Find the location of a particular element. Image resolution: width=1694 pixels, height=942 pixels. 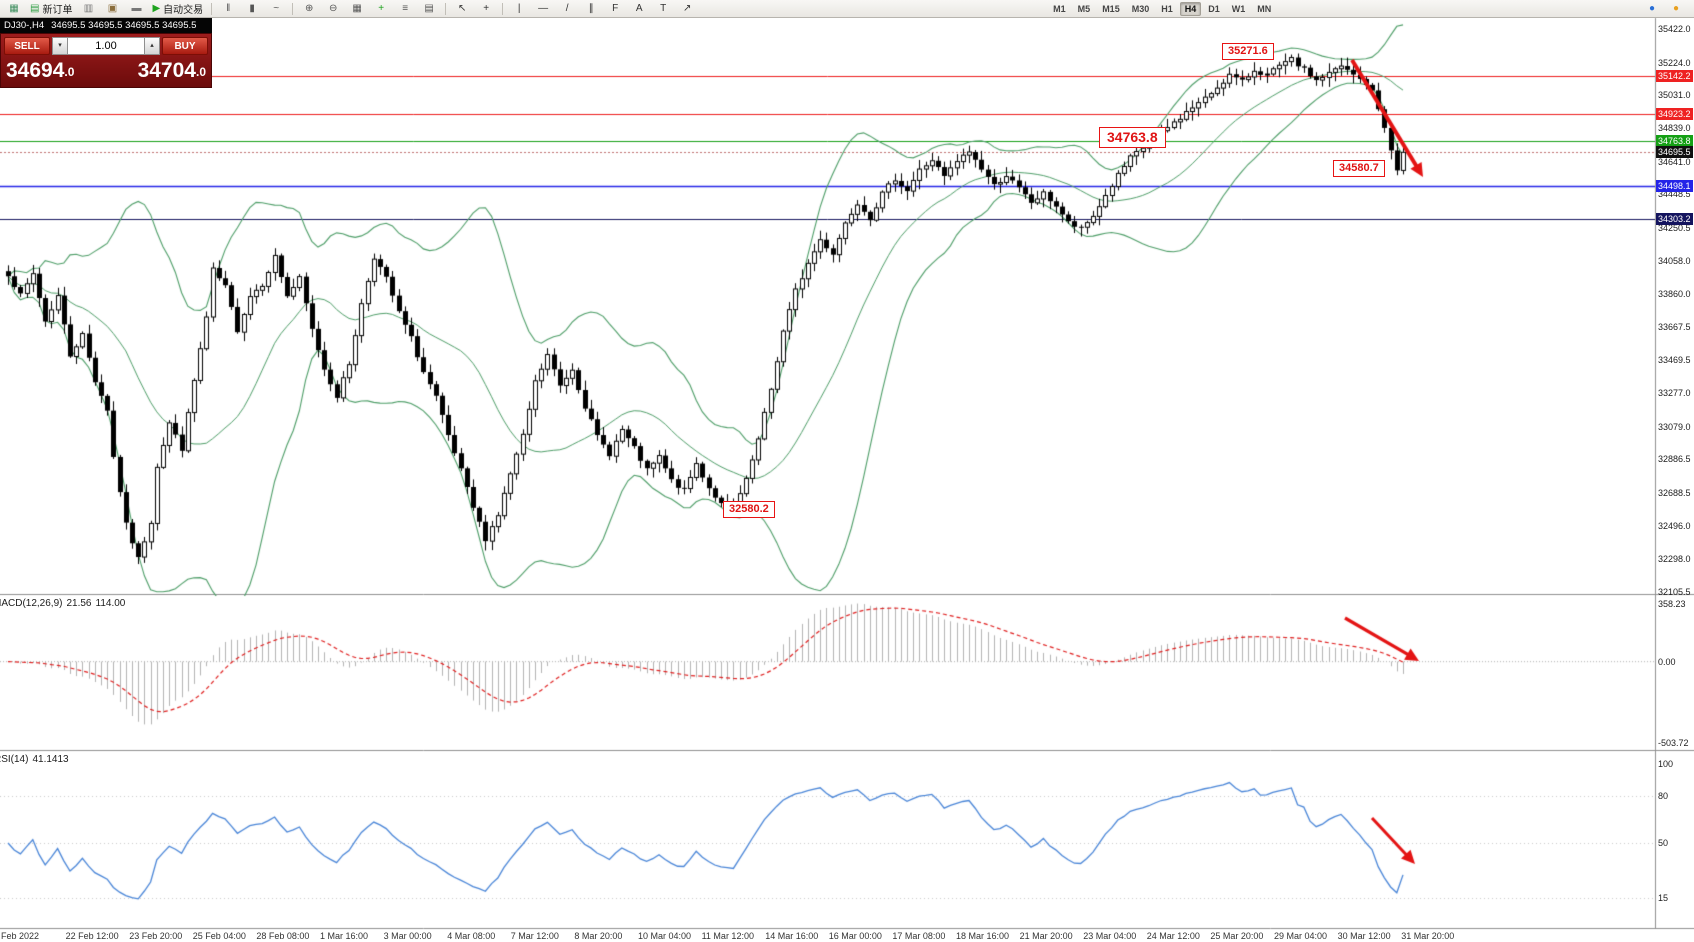

data-window-icon-glyph: ▣ is located at coordinates (112, 8).